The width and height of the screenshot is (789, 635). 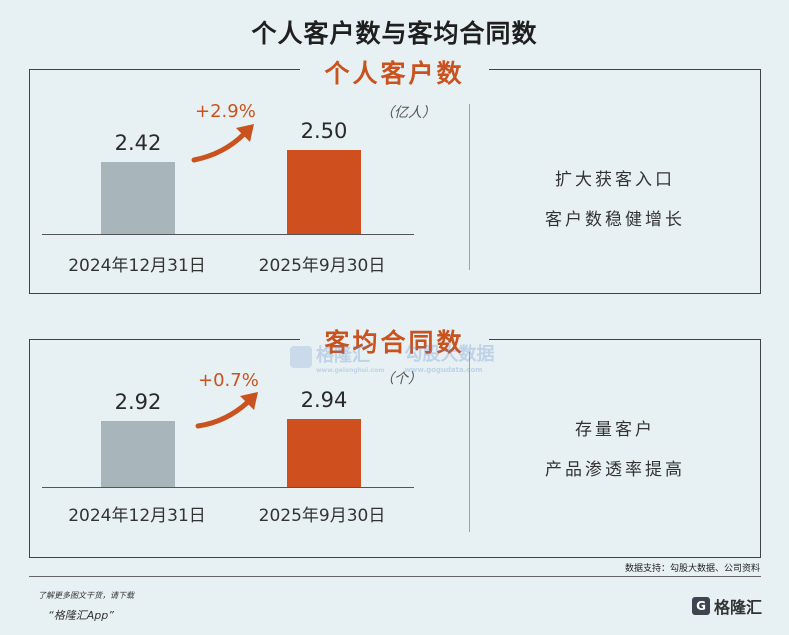 I want to click on chart-title-customers: 个人客户数, so click(x=394, y=72).